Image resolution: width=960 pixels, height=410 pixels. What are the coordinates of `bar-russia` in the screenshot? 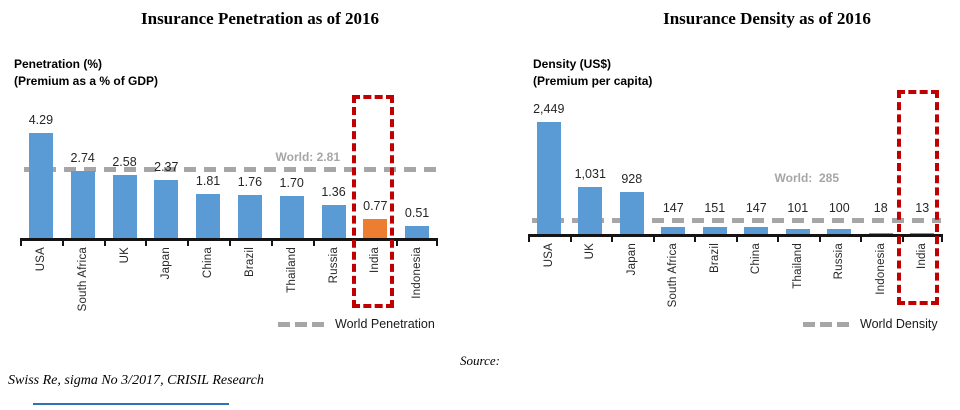 It's located at (333, 221).